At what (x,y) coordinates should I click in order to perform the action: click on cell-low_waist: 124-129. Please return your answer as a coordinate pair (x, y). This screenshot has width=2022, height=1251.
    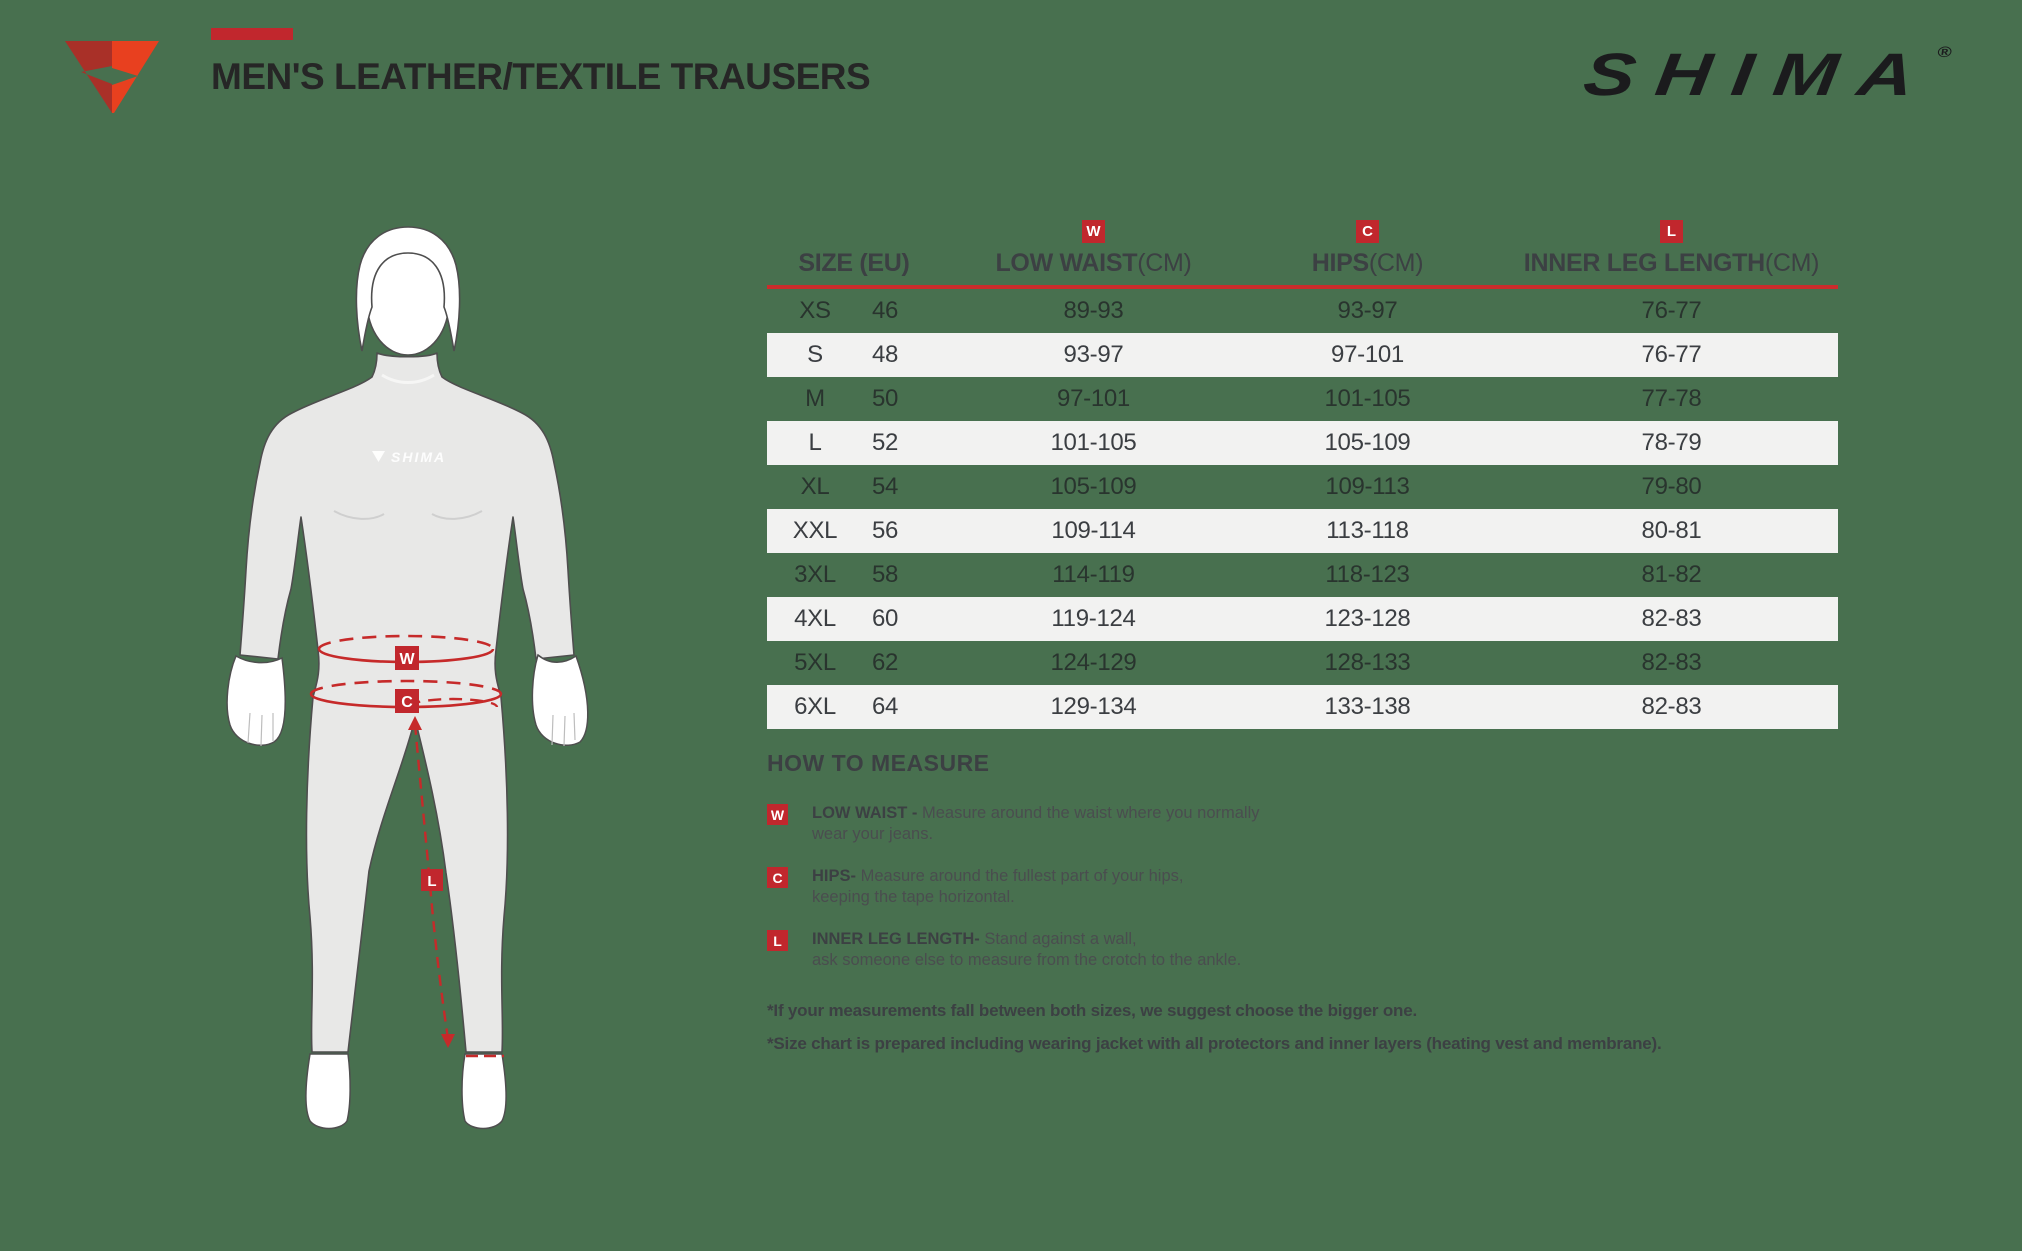
    Looking at the image, I should click on (1093, 662).